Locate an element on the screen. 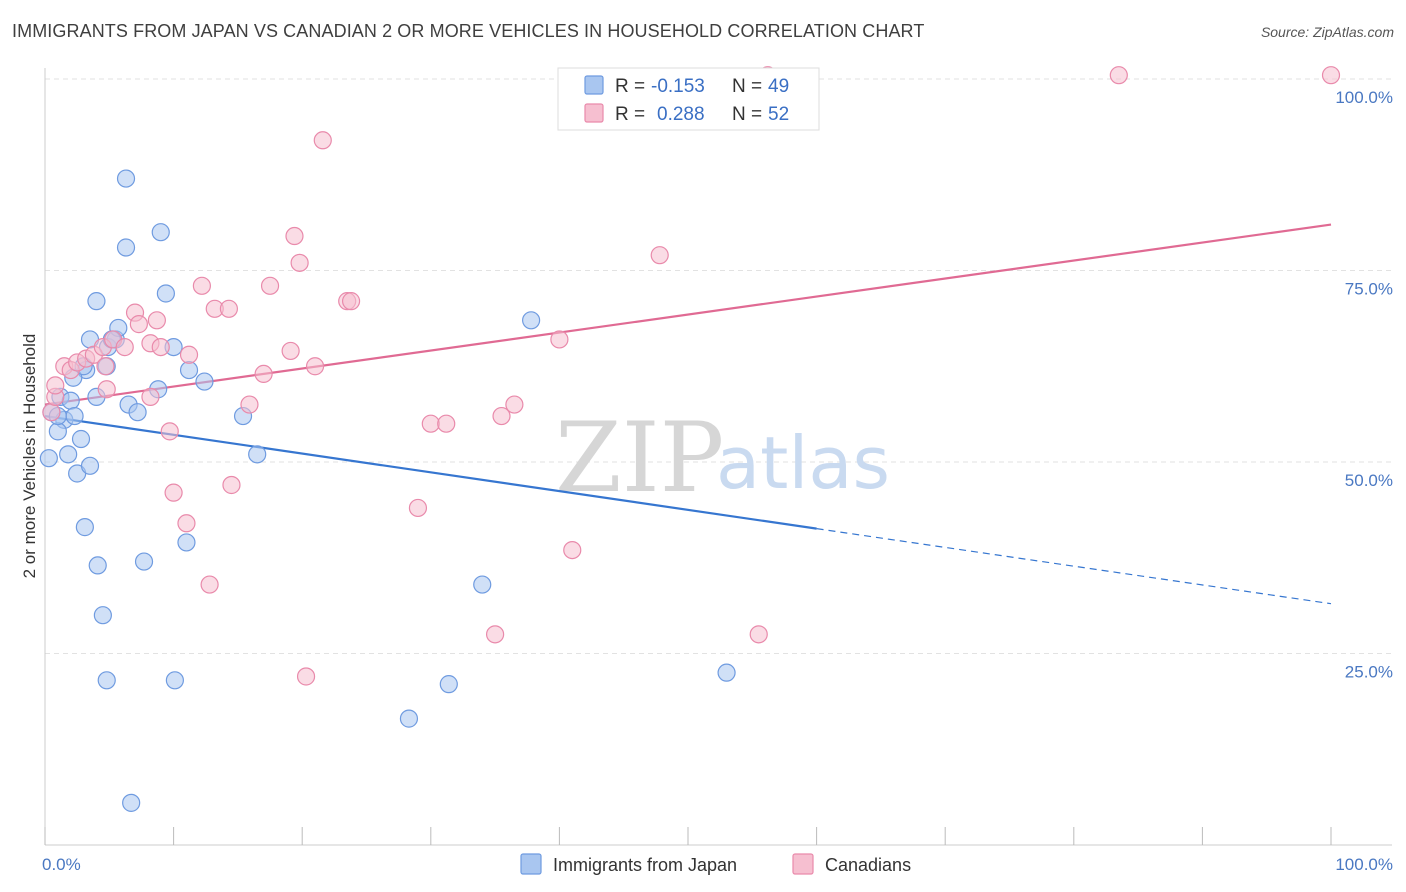  y-tick-label: 100.0% is located at coordinates (1364, 97).